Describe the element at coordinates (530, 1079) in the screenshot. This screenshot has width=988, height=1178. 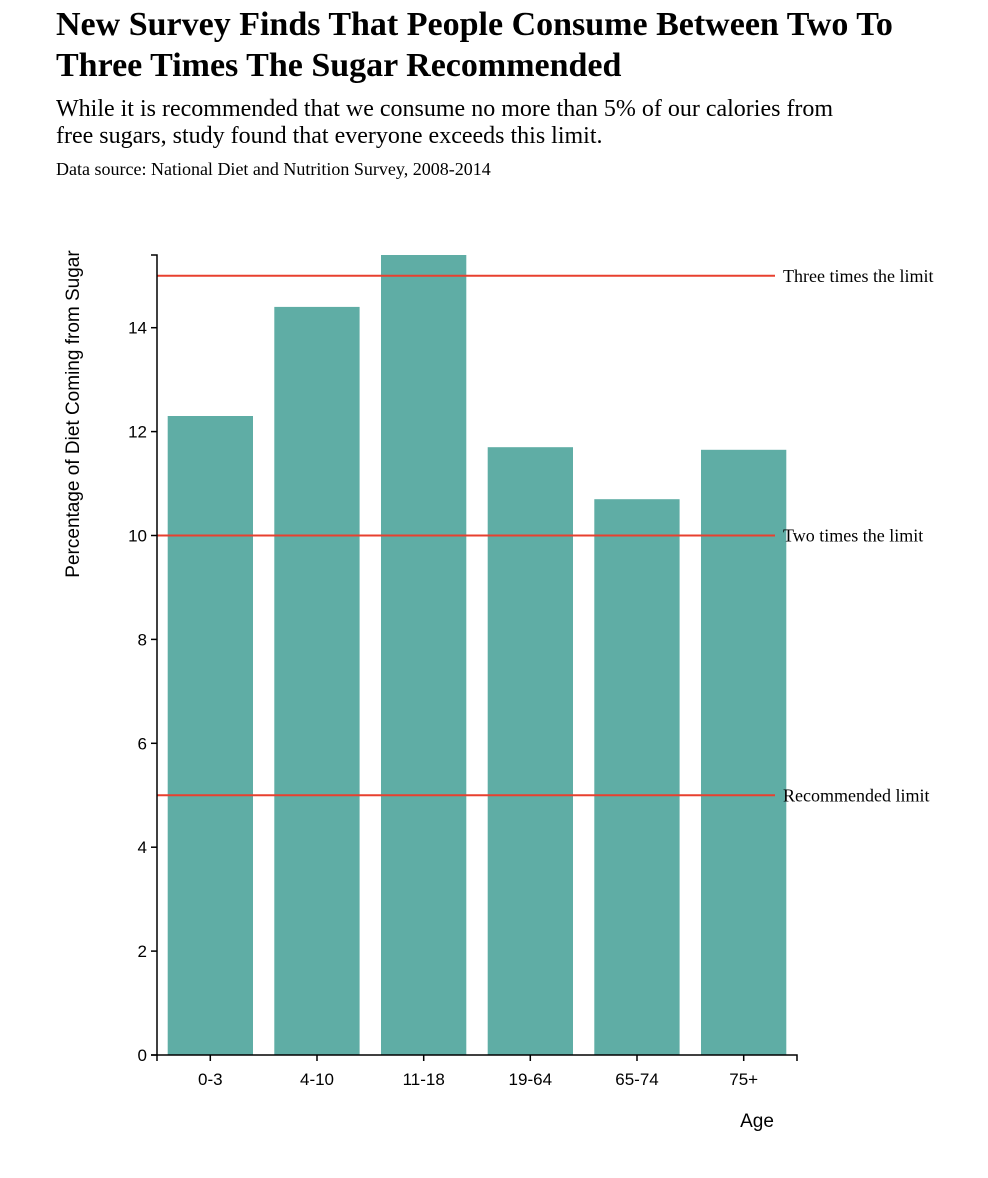
I see `x-tick-label-19-64: 19-64` at that location.